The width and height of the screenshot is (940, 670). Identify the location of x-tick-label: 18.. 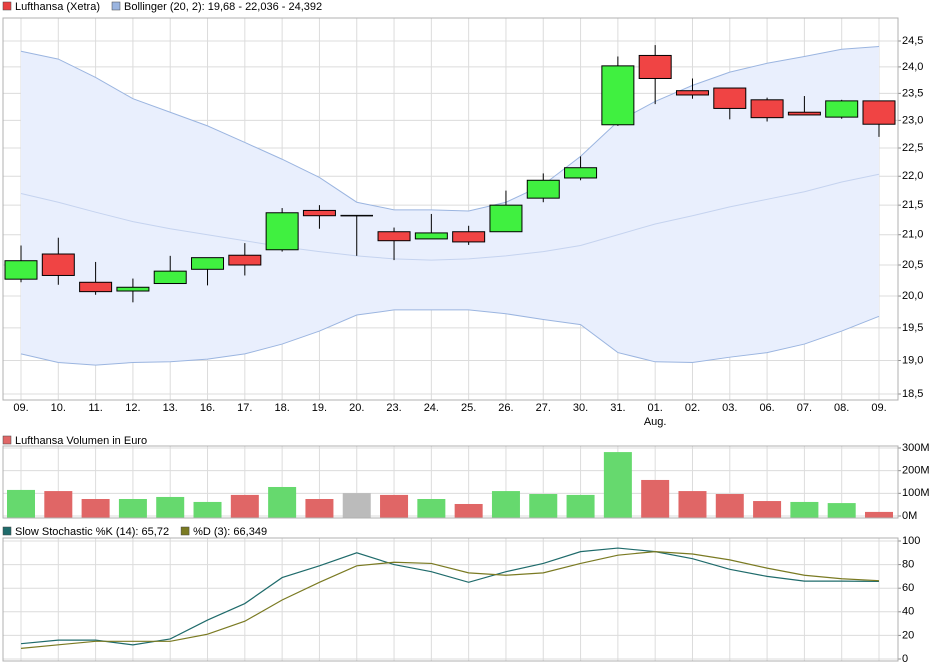
(281, 408).